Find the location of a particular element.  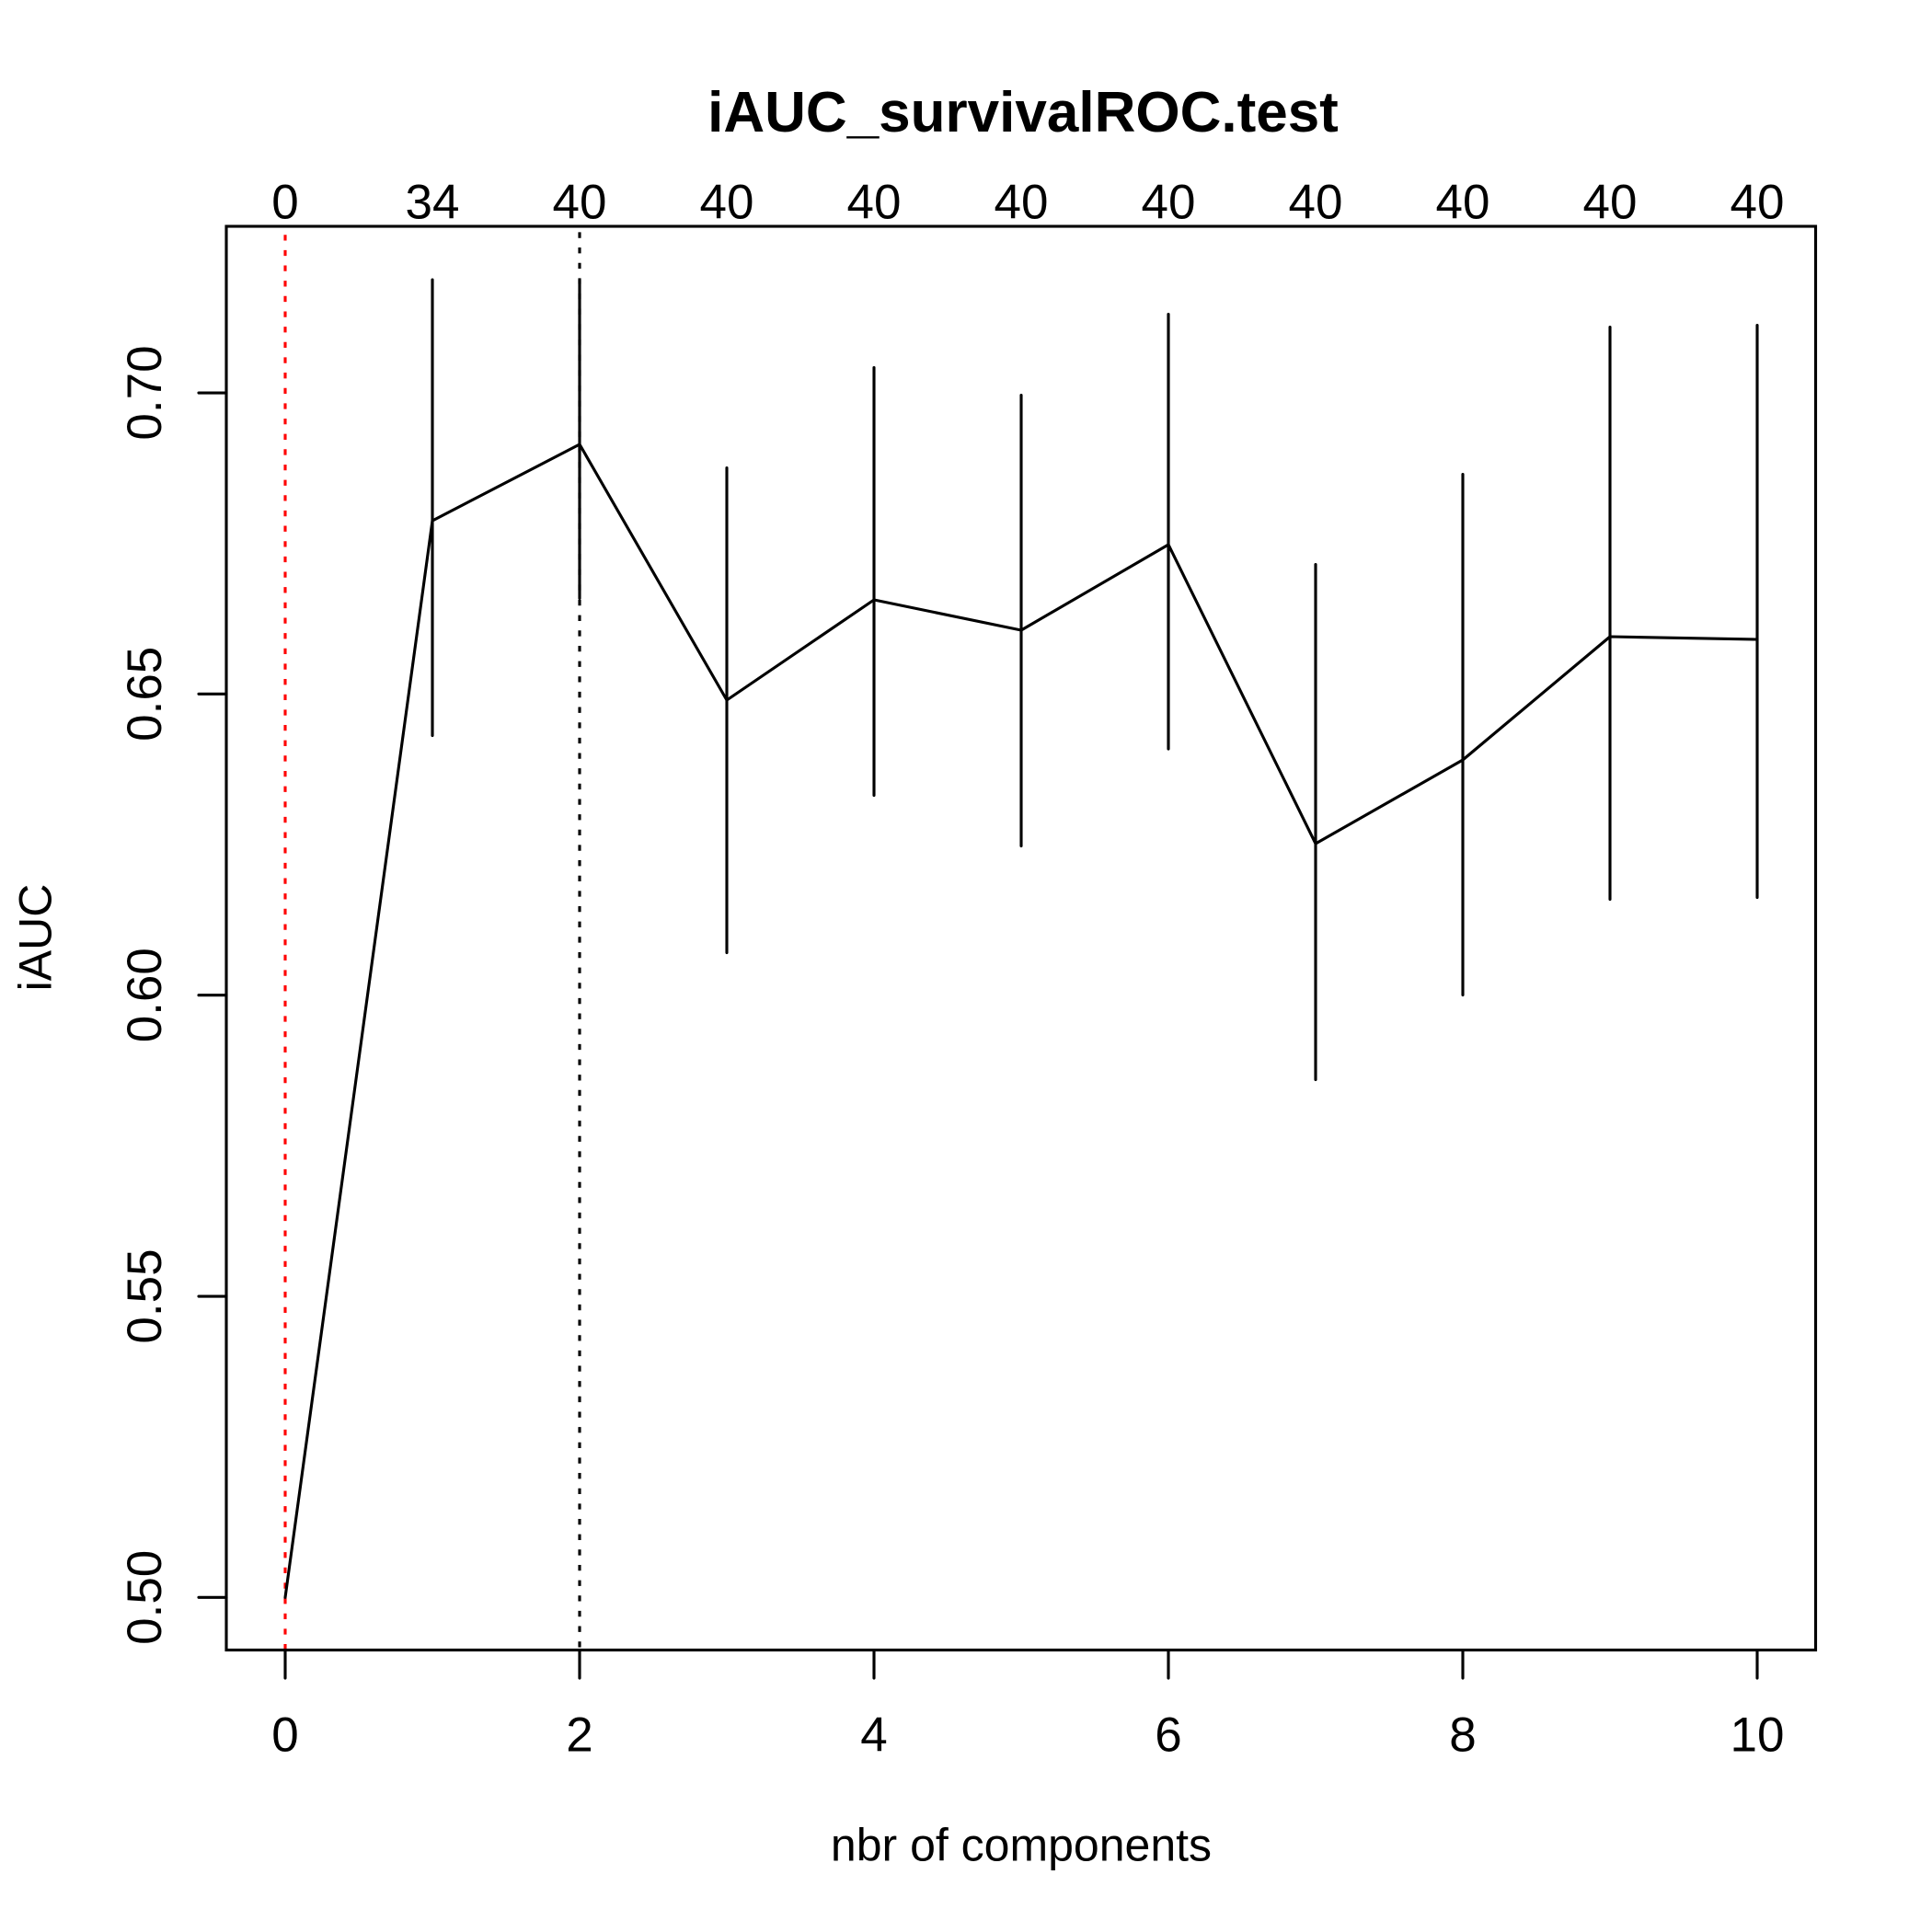

svg-text: 0.65 is located at coordinates (145, 694).